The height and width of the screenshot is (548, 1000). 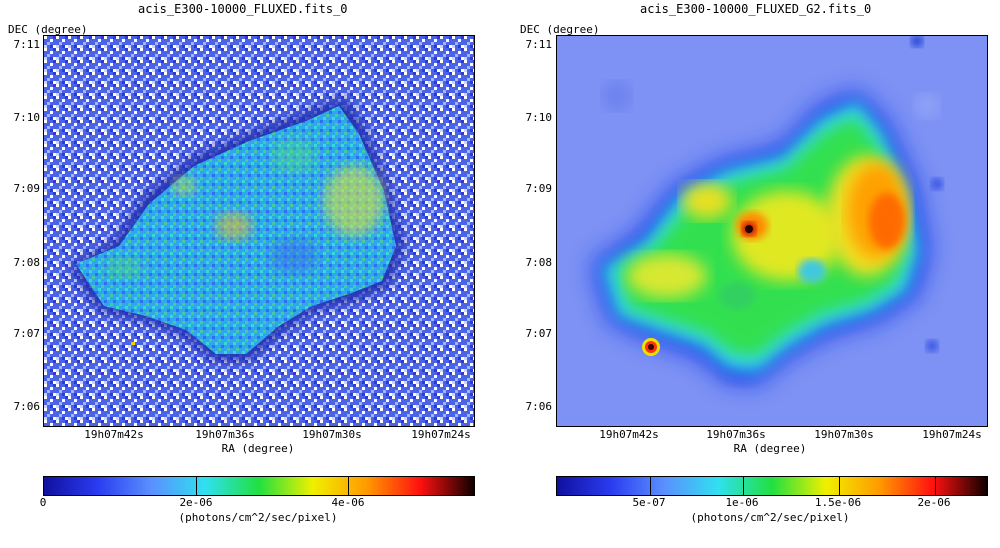 I want to click on right-ytick: 7:06, so click(x=539, y=406).